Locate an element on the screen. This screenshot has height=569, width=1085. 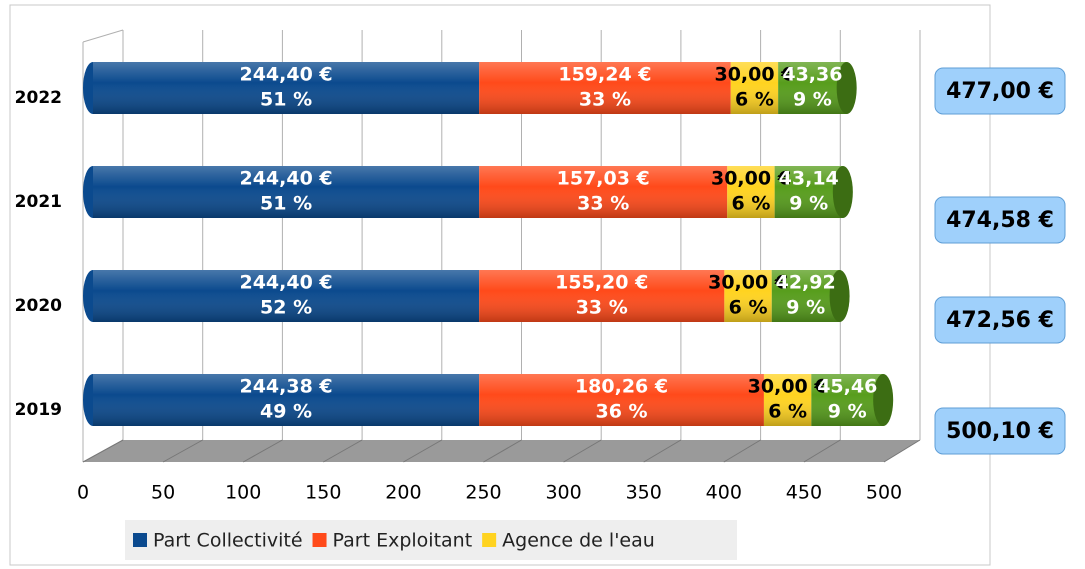
value-label: 157,03 € is located at coordinates (603, 179).